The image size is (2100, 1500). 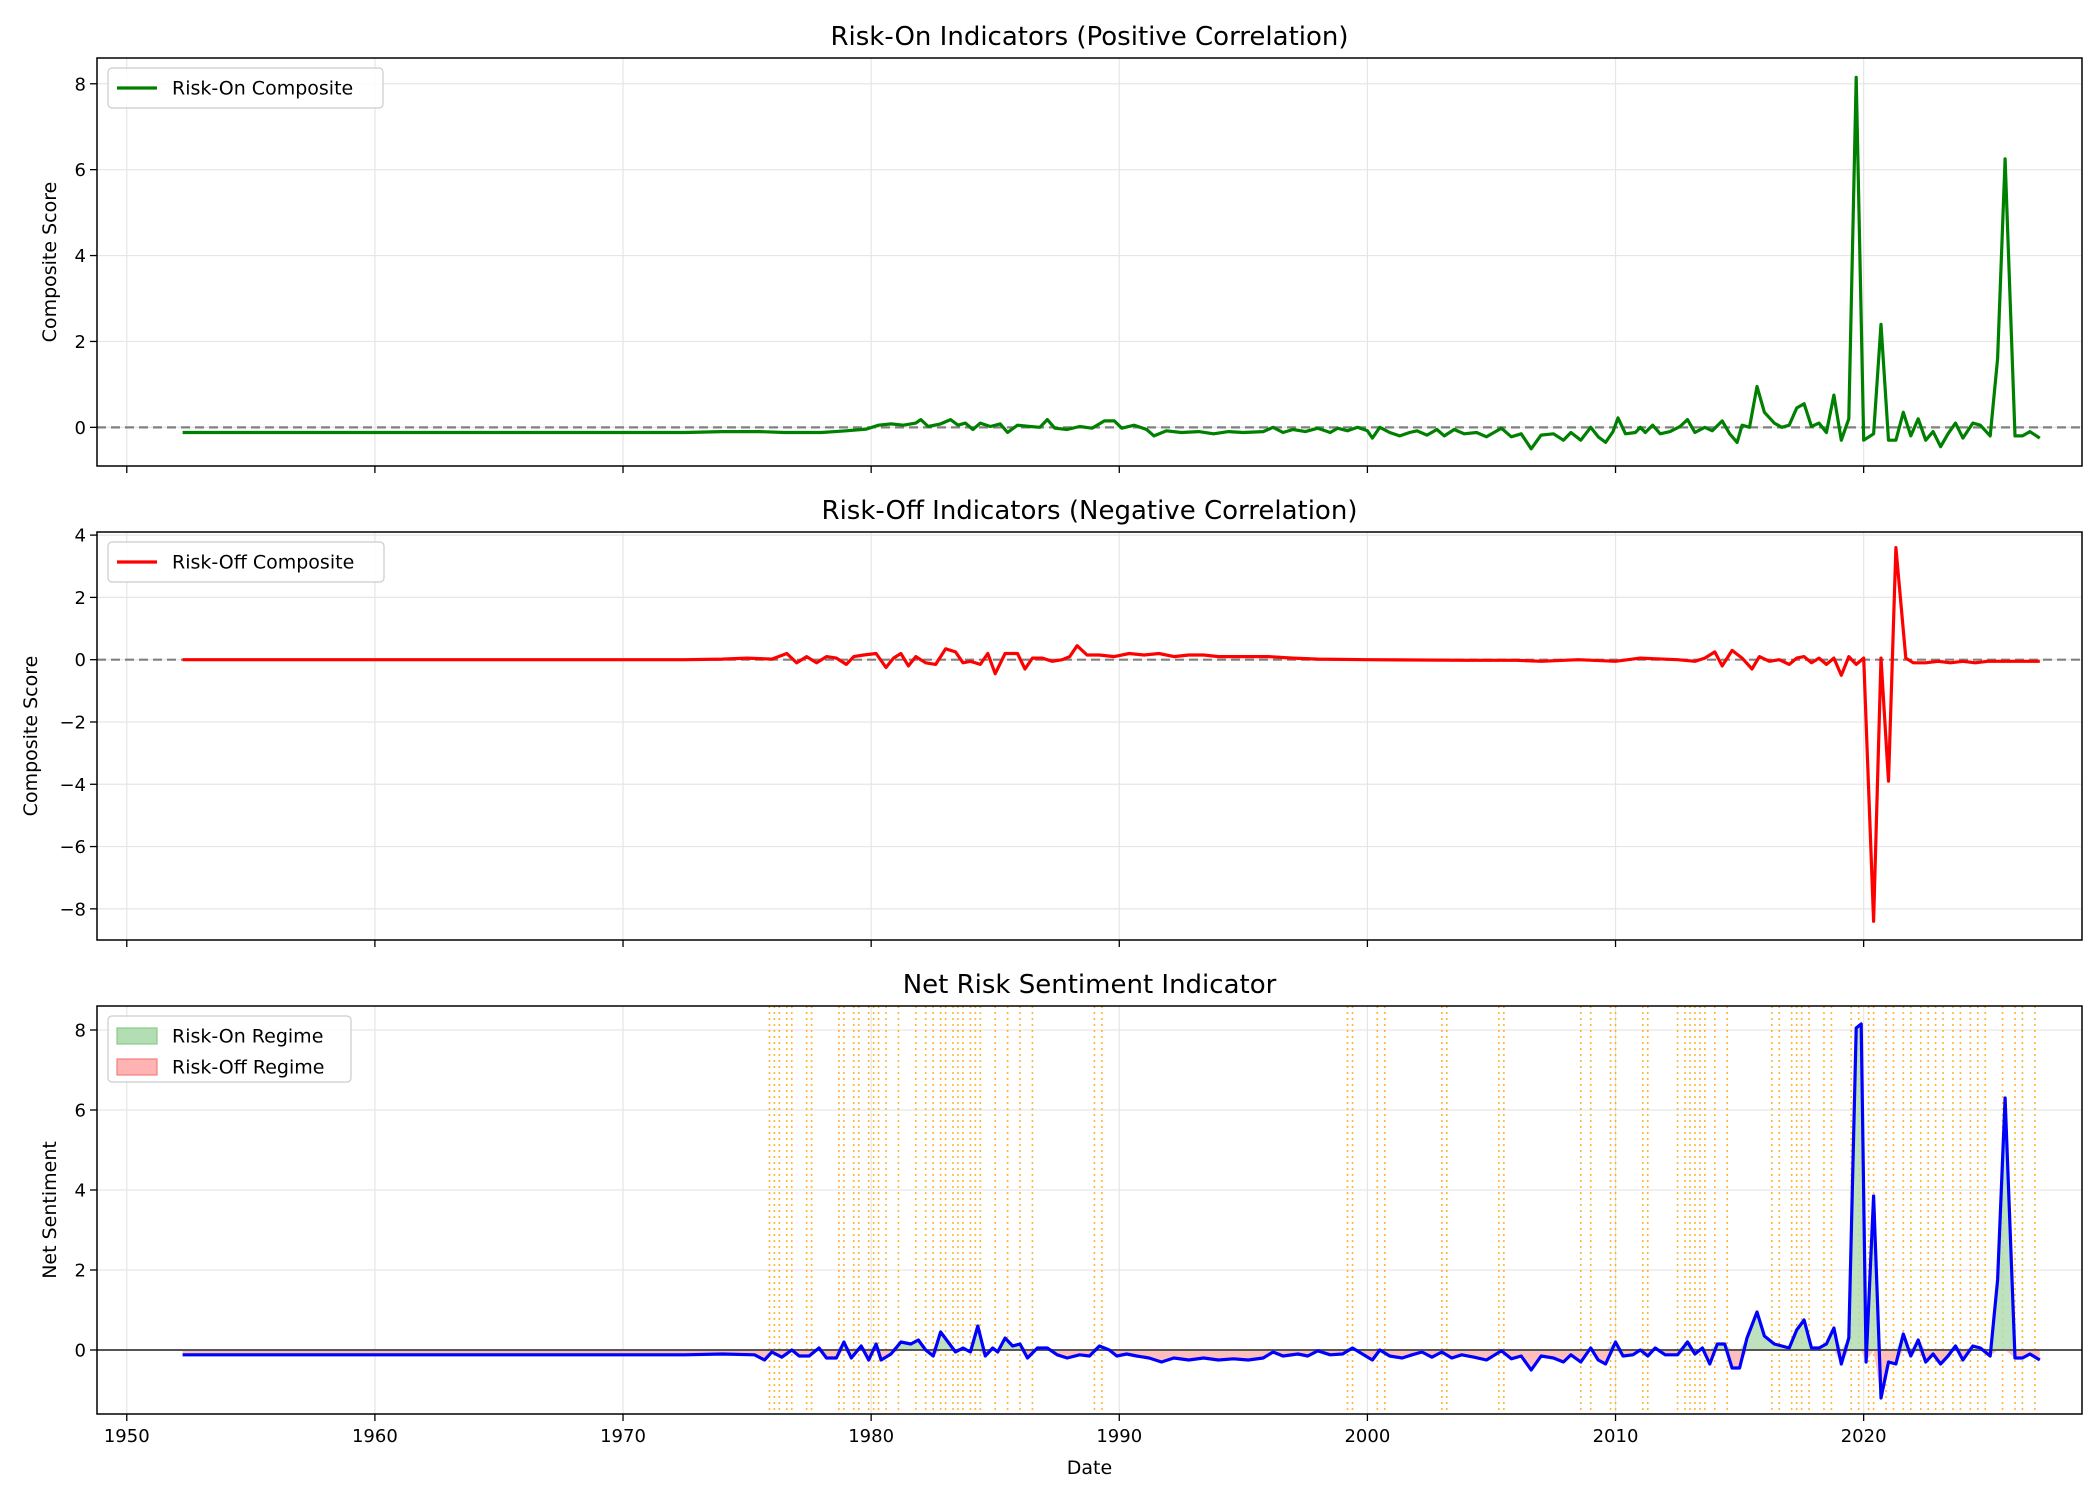 I want to click on risk-off-regime-fill, so click(x=1111, y=1374).